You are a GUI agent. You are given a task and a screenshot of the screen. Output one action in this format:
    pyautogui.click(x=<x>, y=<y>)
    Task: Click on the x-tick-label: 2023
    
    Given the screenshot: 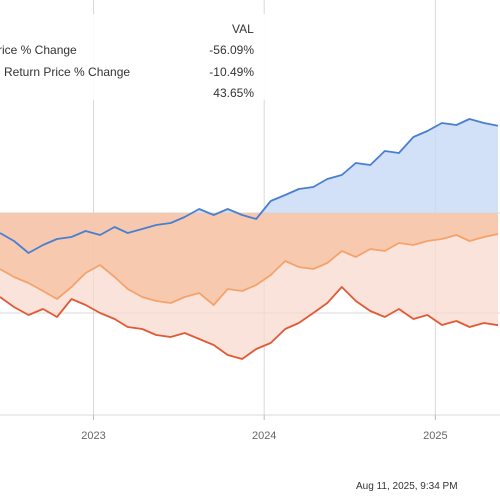 What is the action you would take?
    pyautogui.click(x=93, y=436)
    